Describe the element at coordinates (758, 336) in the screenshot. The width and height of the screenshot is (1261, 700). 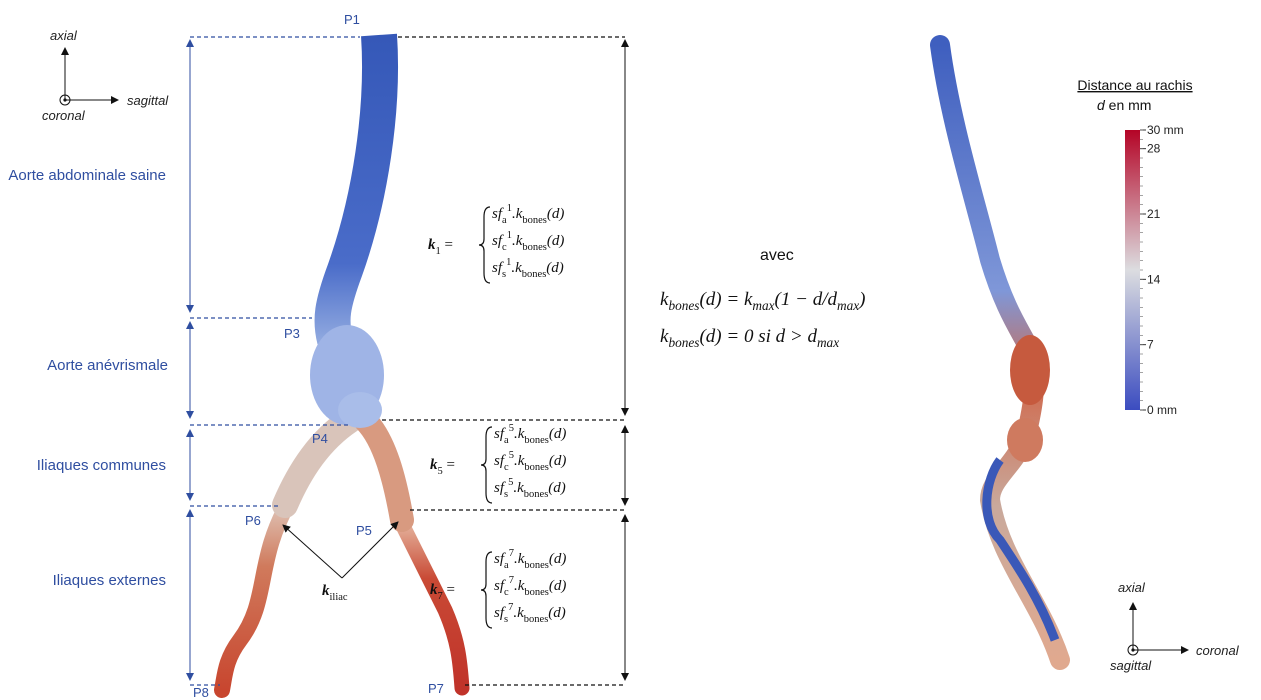
I see `text-segment: (d) = 0 si d > d` at that location.